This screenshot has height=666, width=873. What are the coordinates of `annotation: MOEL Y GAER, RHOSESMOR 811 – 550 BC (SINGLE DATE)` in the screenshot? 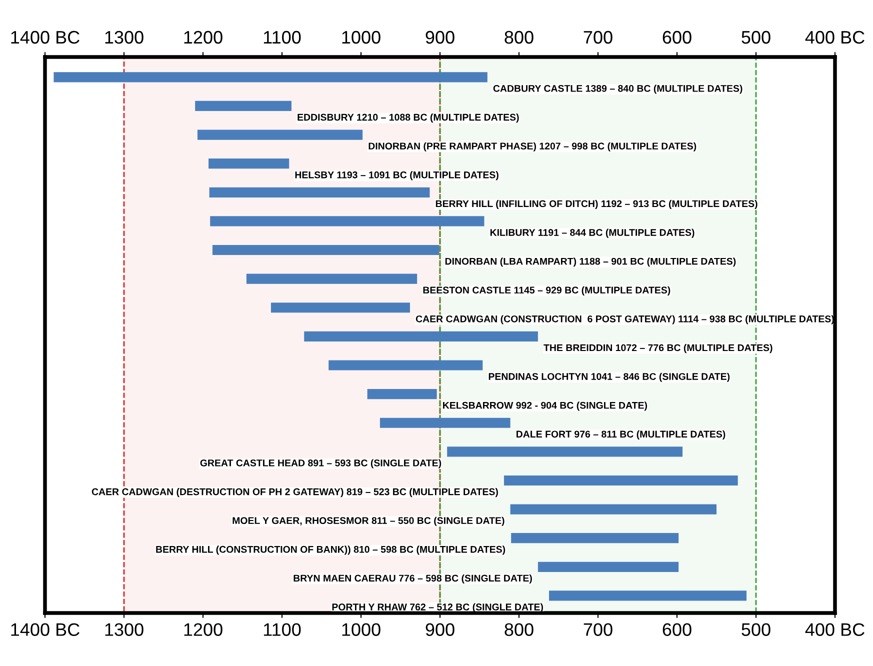 It's located at (368, 521).